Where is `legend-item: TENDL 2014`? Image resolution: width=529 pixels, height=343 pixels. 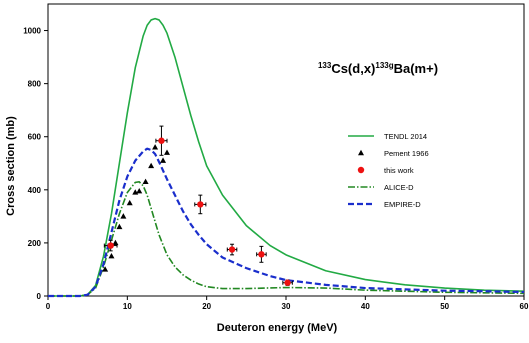 legend-item: TENDL 2014 is located at coordinates (387, 136).